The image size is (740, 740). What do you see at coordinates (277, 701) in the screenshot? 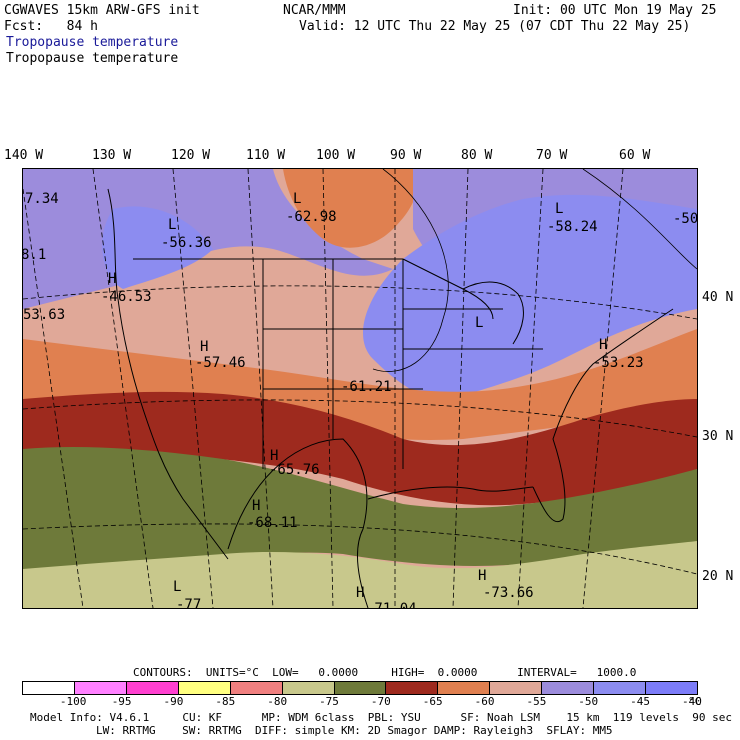
I see `legend-tick-label: -80` at bounding box center [277, 701].